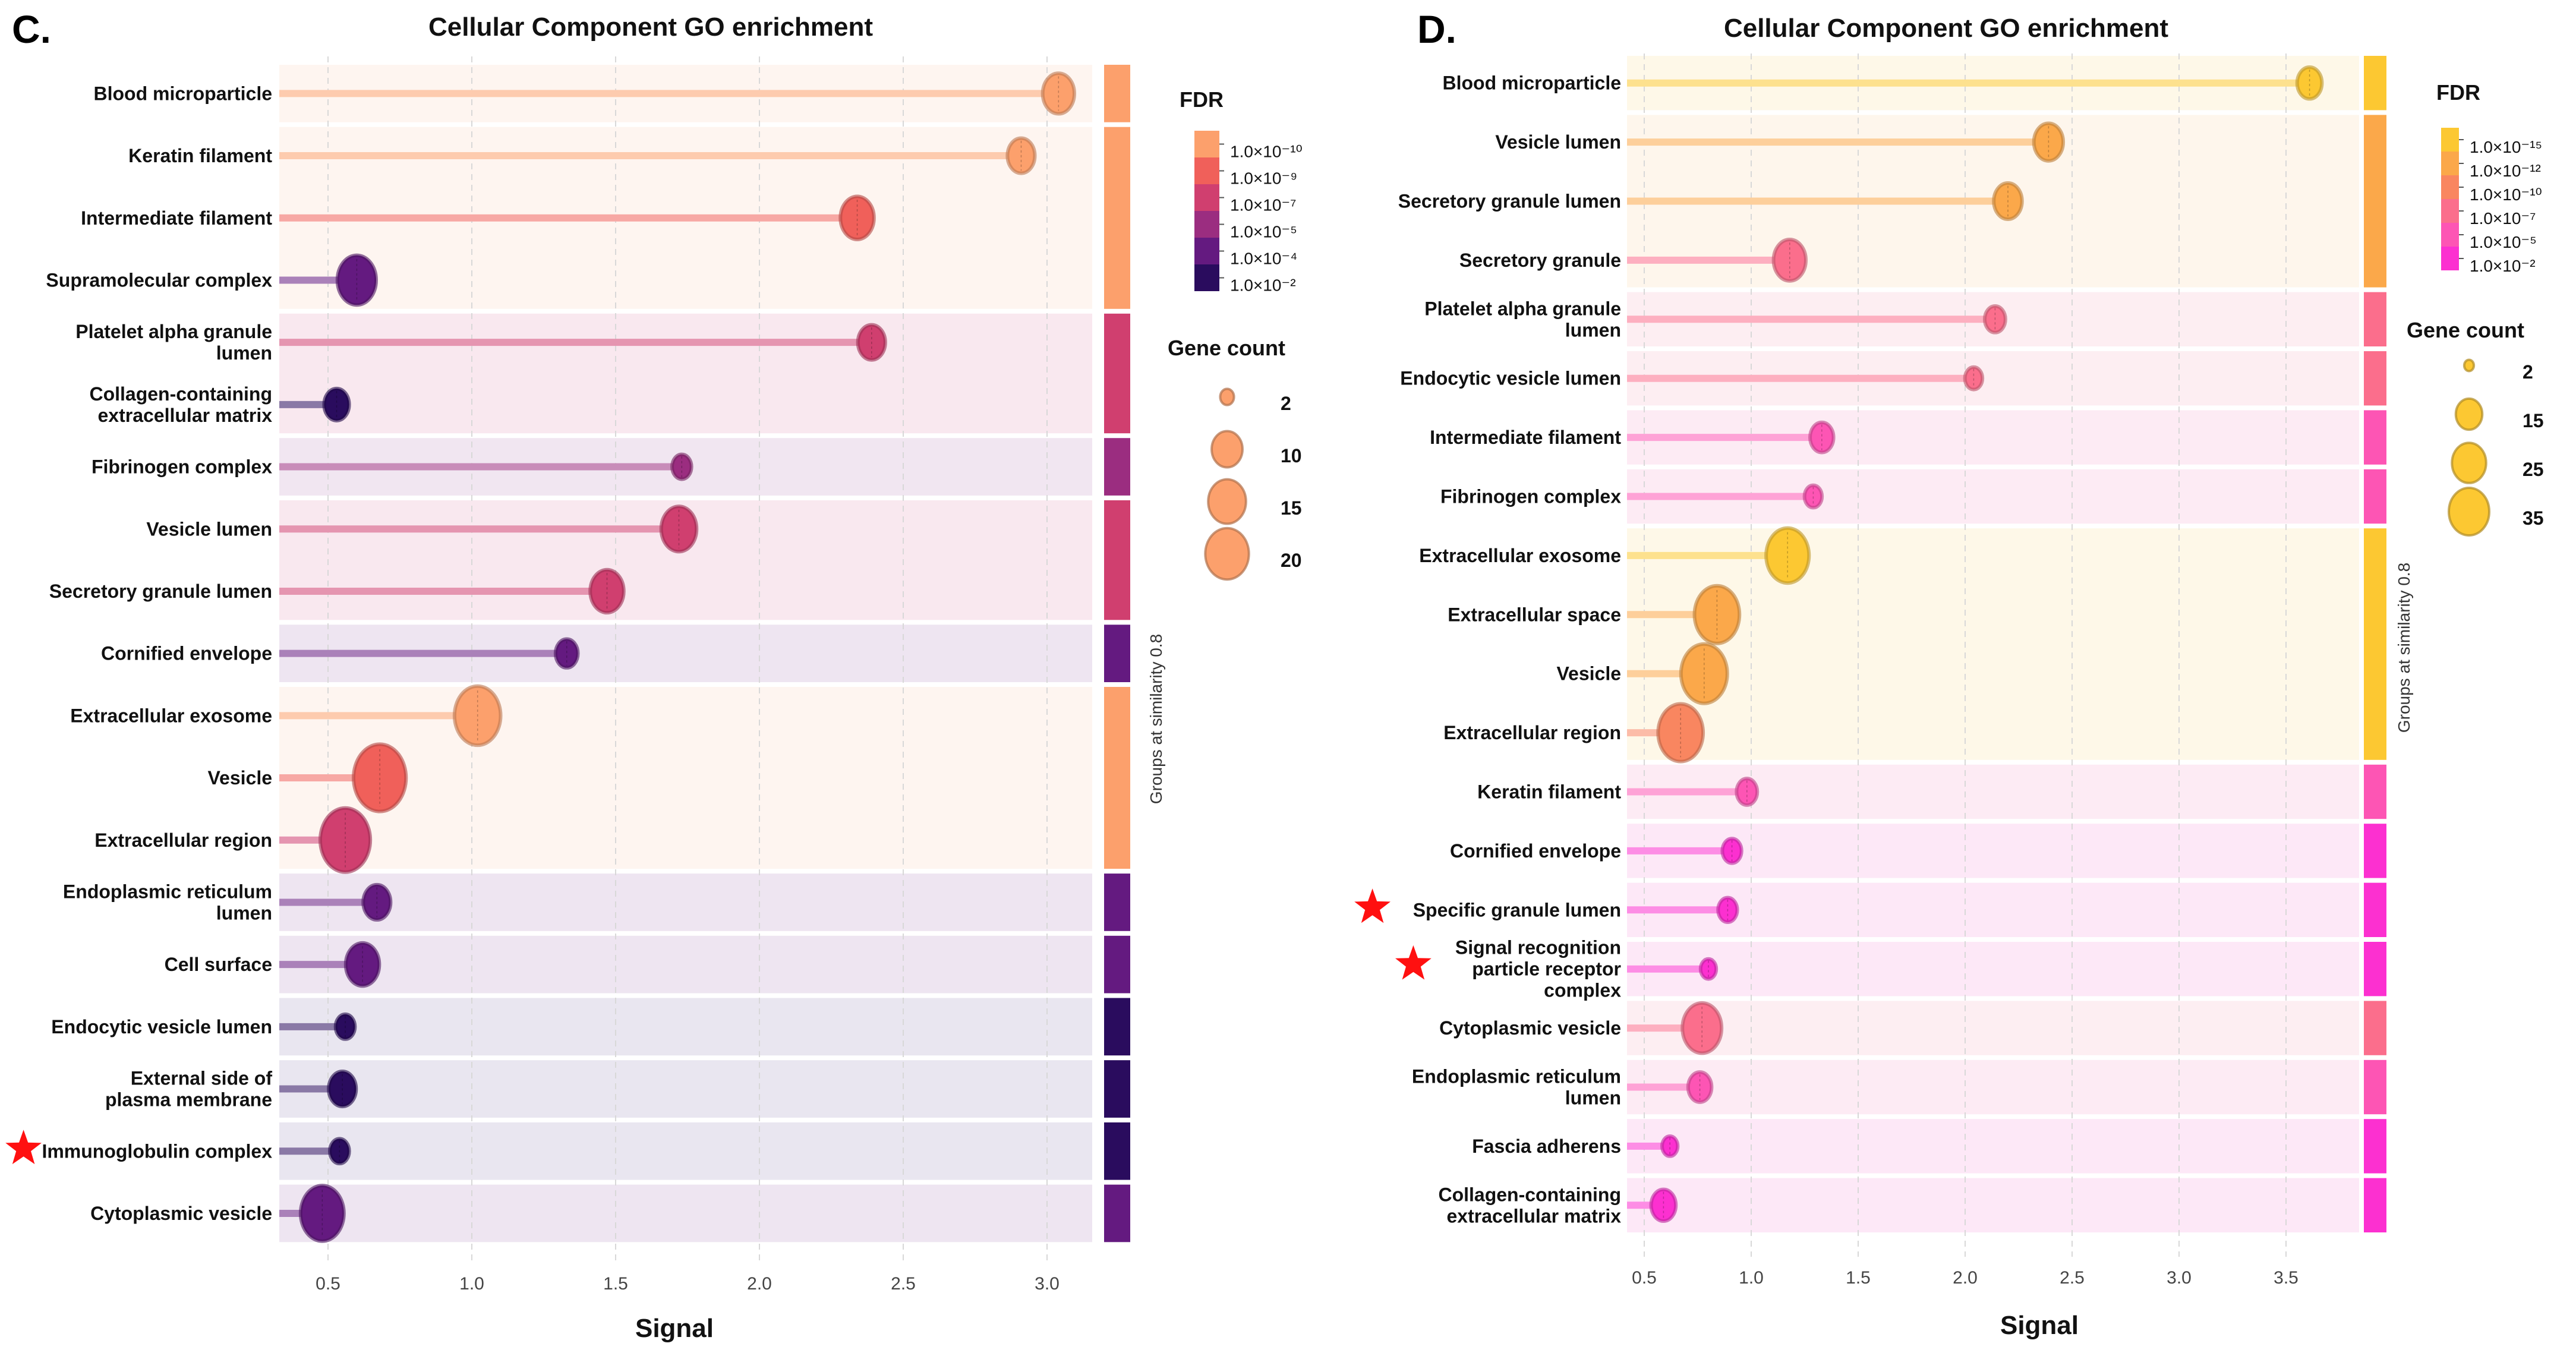  Describe the element at coordinates (174, 342) in the screenshot. I see `term-label: Platelet alpha granule lumen` at that location.